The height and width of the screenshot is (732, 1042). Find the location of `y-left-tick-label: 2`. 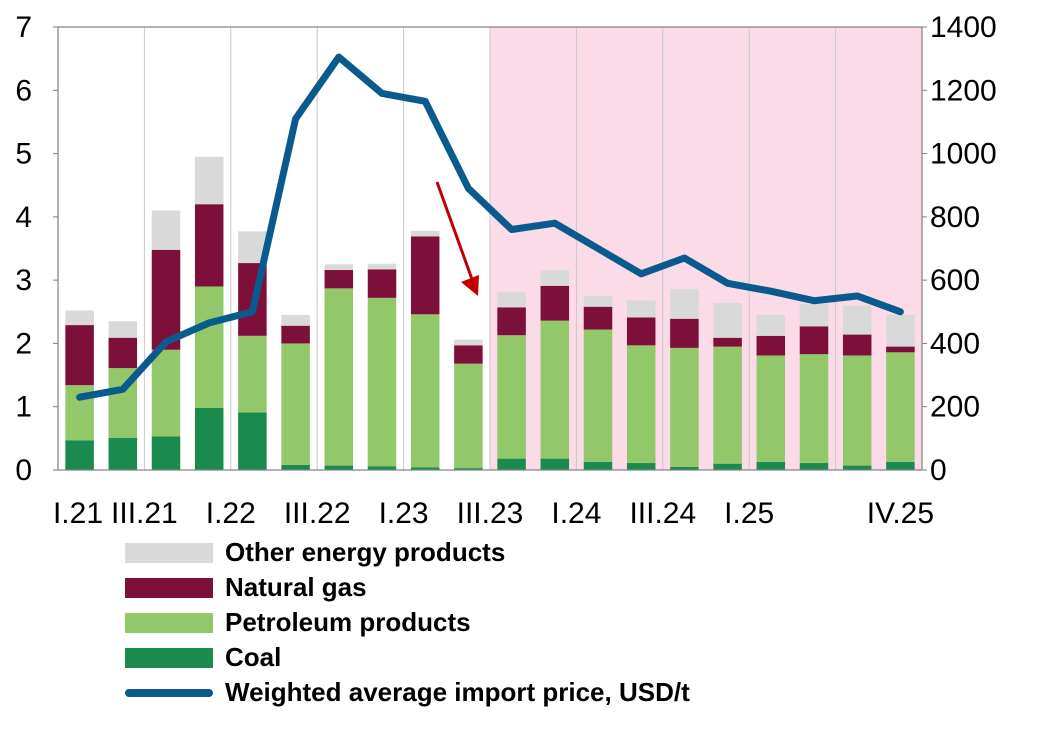

y-left-tick-label: 2 is located at coordinates (23, 343).